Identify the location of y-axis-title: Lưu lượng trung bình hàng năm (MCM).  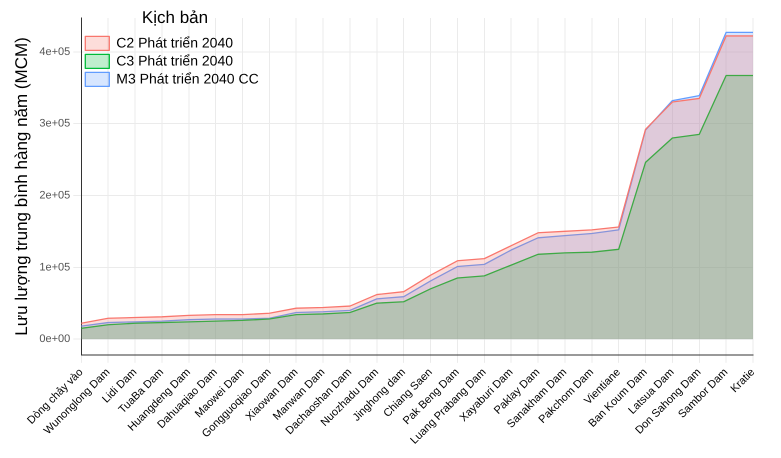
(21, 186).